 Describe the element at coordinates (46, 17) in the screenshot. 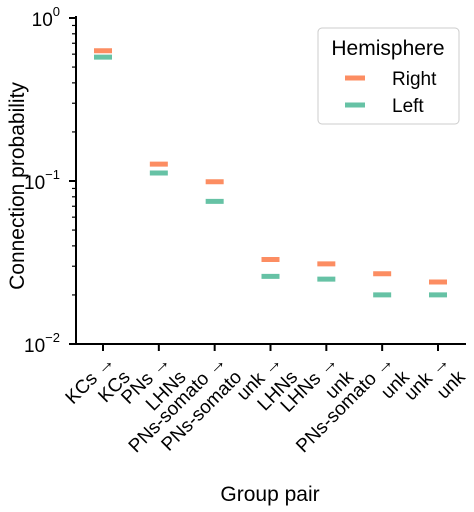

I see `y-tick-label-0: 10⁰` at that location.